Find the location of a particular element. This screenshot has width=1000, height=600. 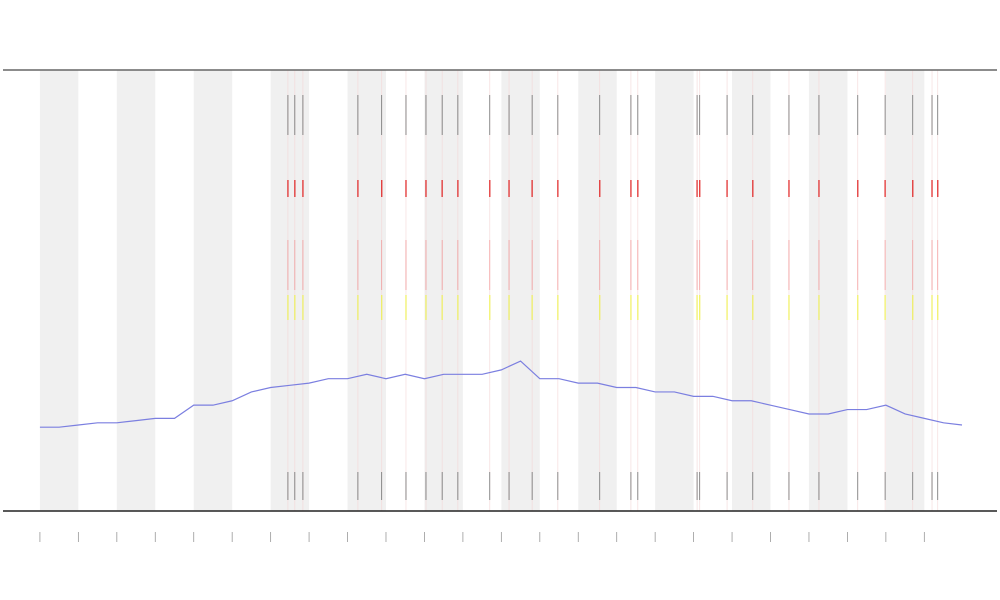

series-line is located at coordinates (501, 394).